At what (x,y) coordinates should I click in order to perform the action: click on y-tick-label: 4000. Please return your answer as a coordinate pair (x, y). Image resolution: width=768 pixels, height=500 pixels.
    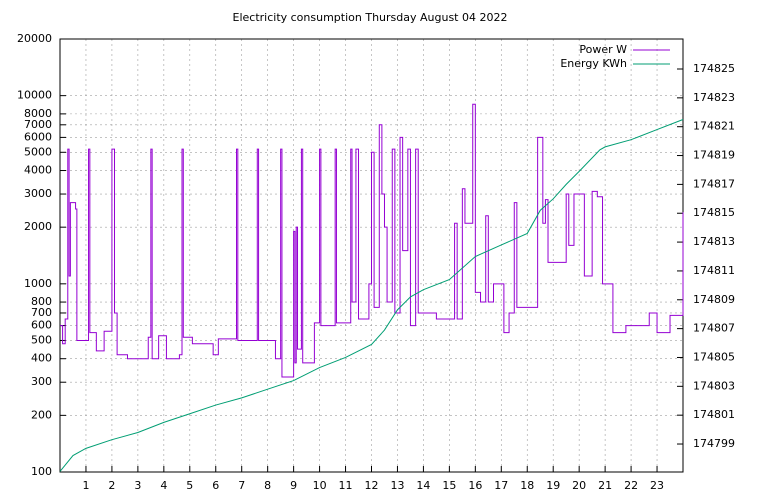
    Looking at the image, I should click on (38, 170).